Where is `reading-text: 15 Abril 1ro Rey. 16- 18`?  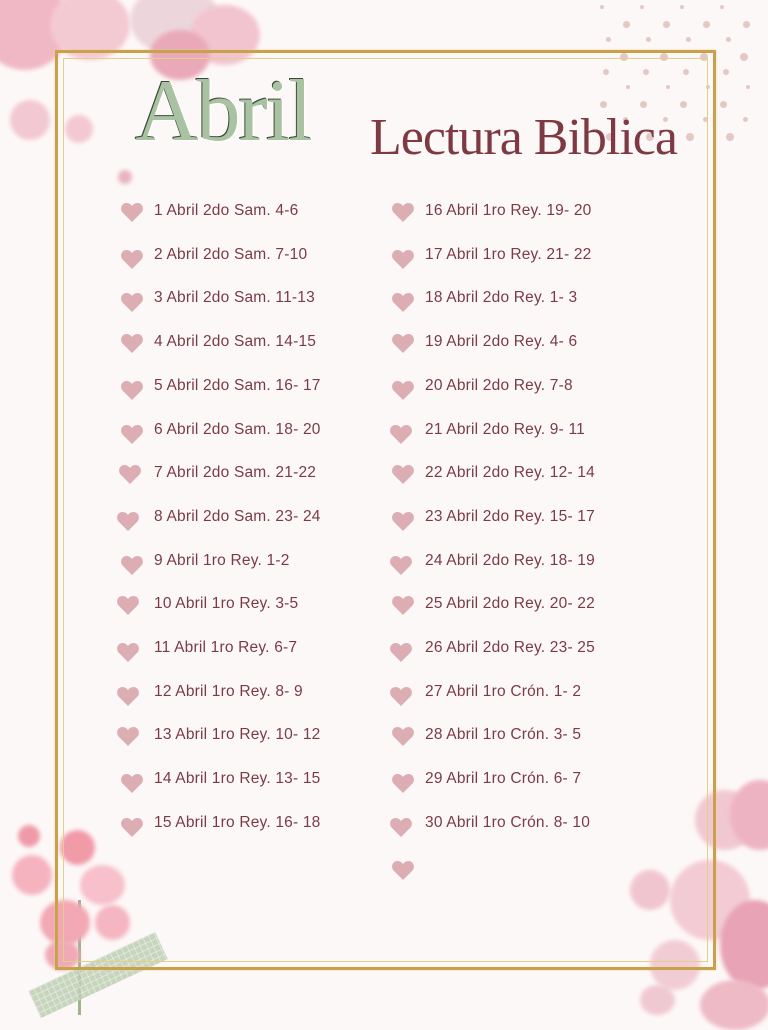 reading-text: 15 Abril 1ro Rey. 16- 18 is located at coordinates (237, 822).